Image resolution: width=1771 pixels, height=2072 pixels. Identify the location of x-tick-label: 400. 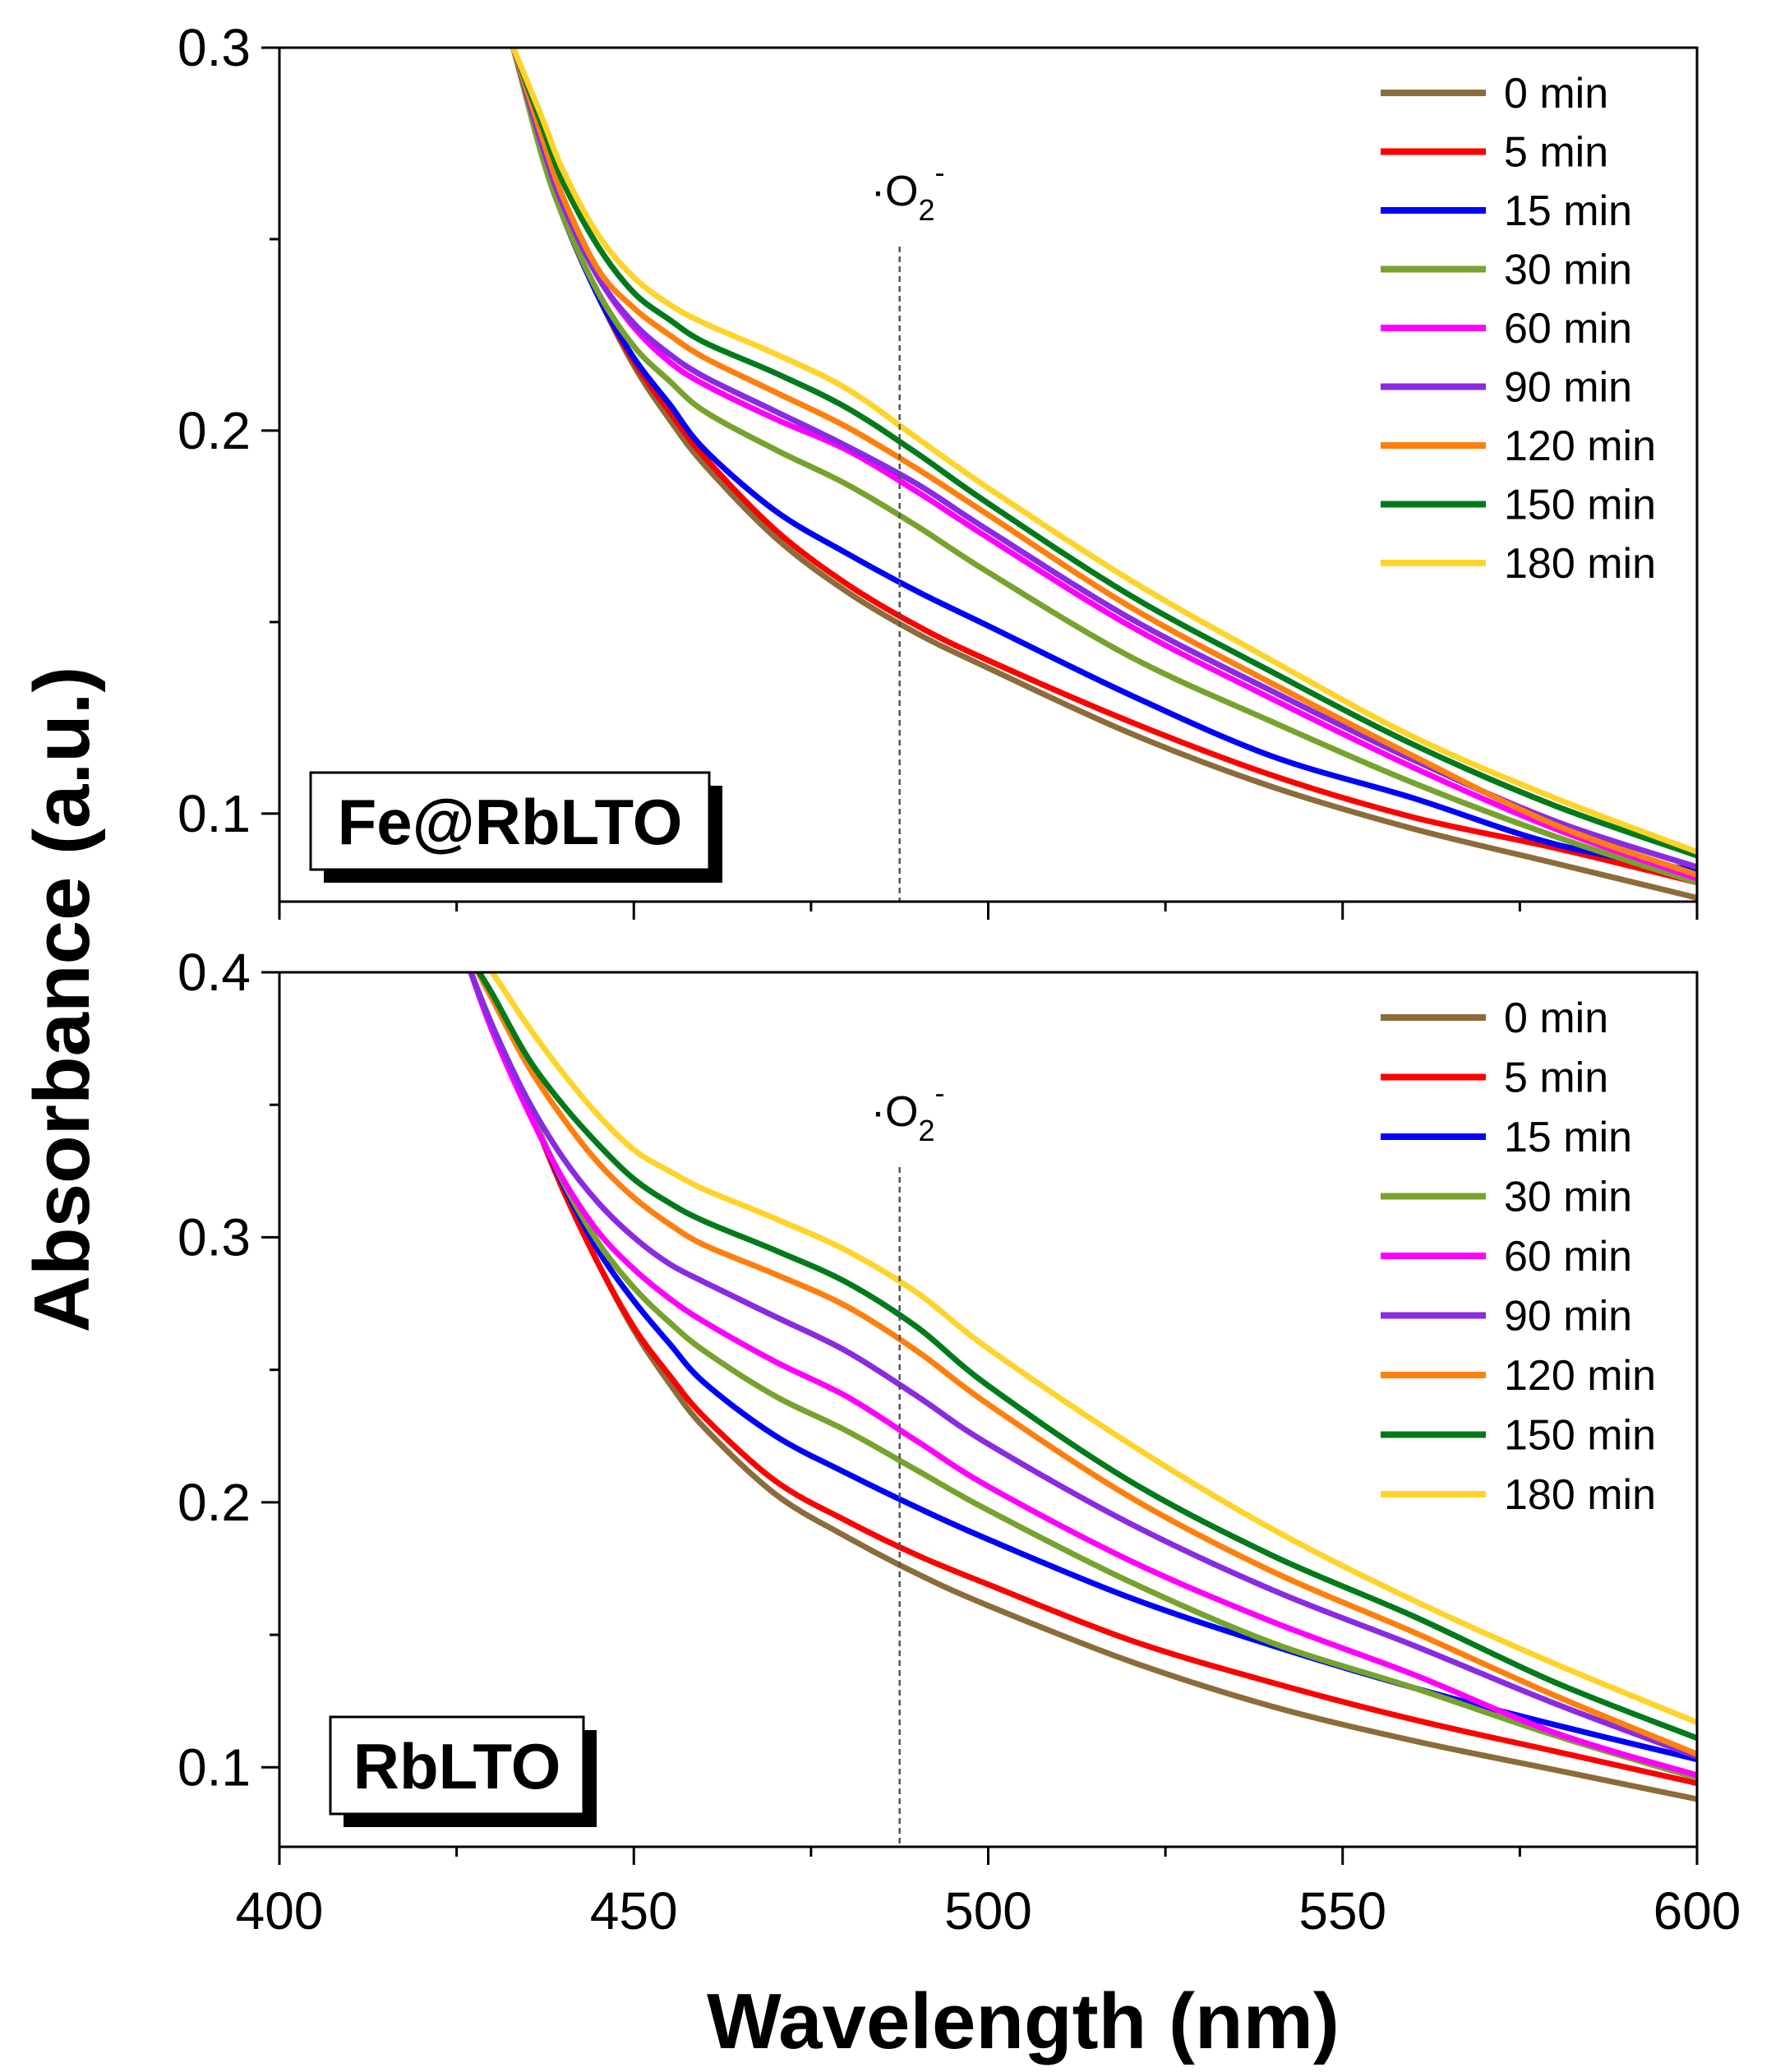
(280, 1910).